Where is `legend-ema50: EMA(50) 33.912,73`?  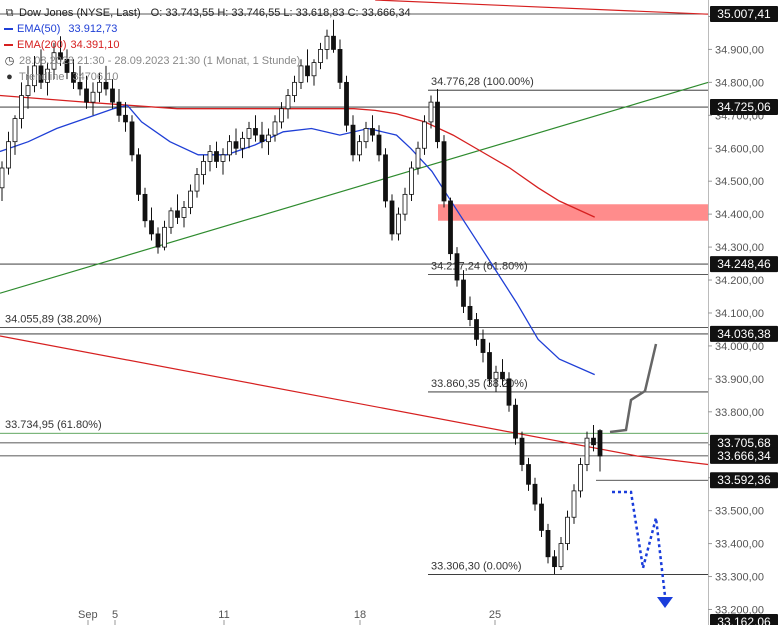
legend-ema50: EMA(50) 33.912,73 is located at coordinates (207, 29).